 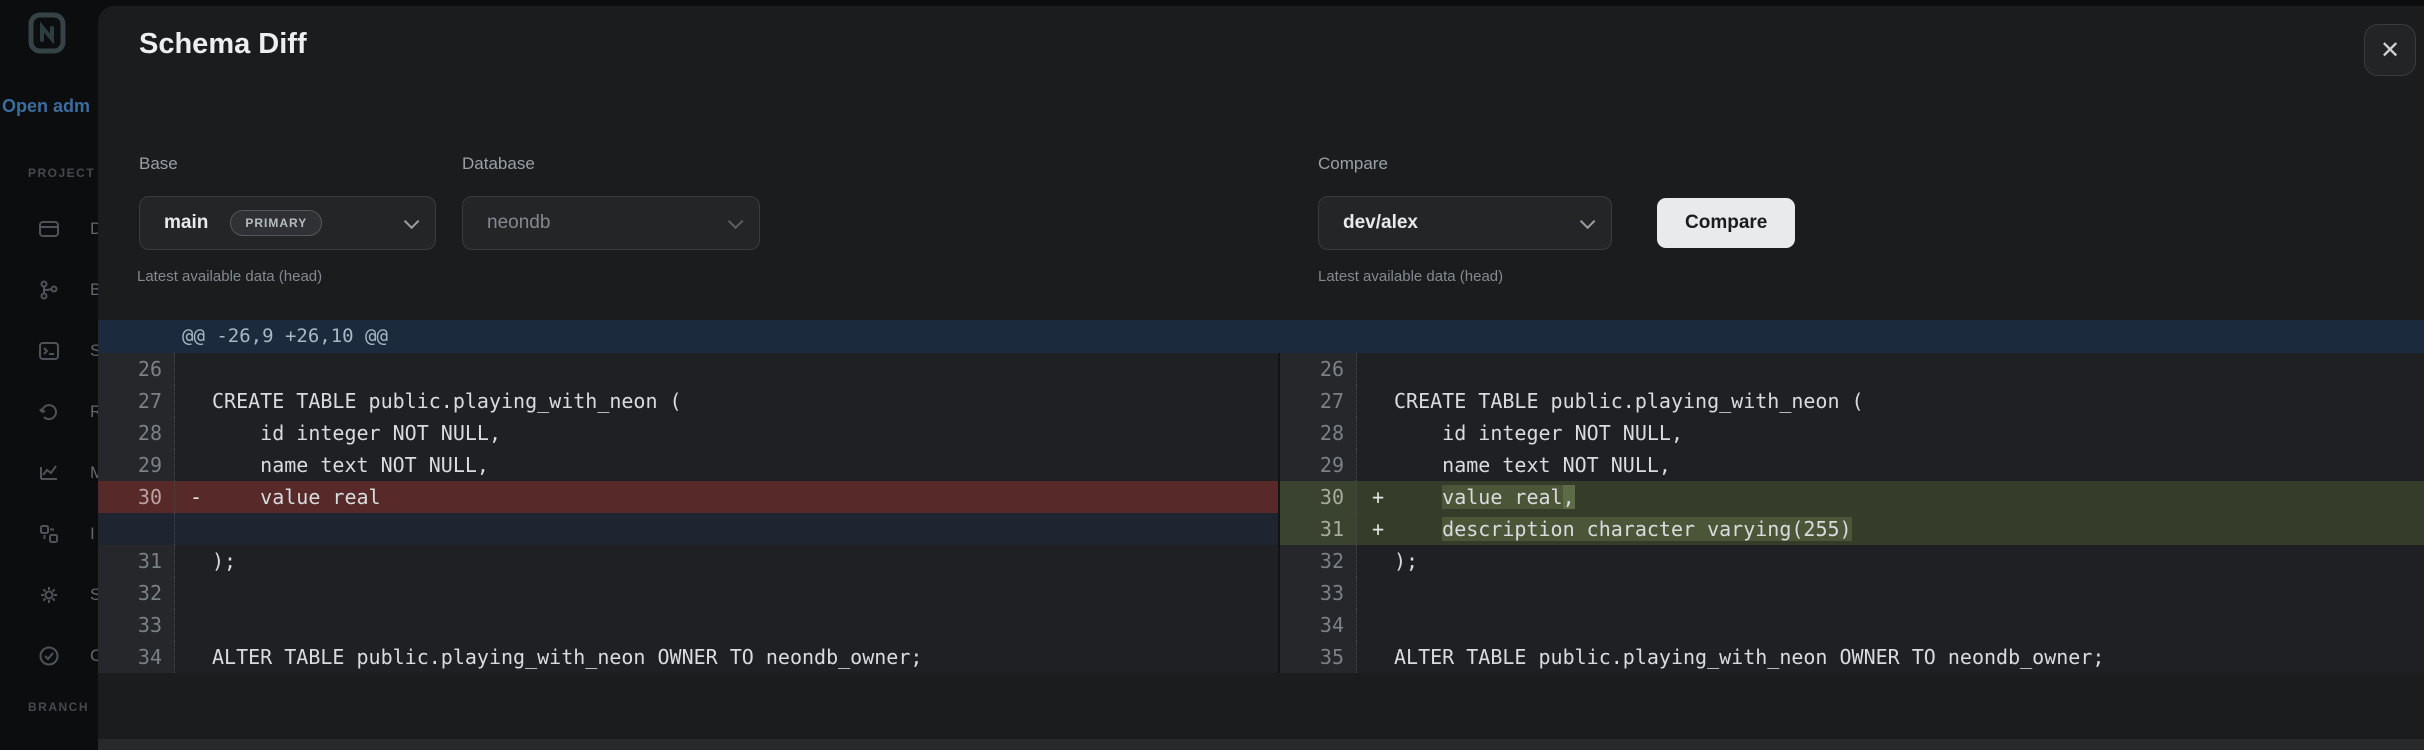 I want to click on sidebar-item-label: I, so click(x=92, y=533).